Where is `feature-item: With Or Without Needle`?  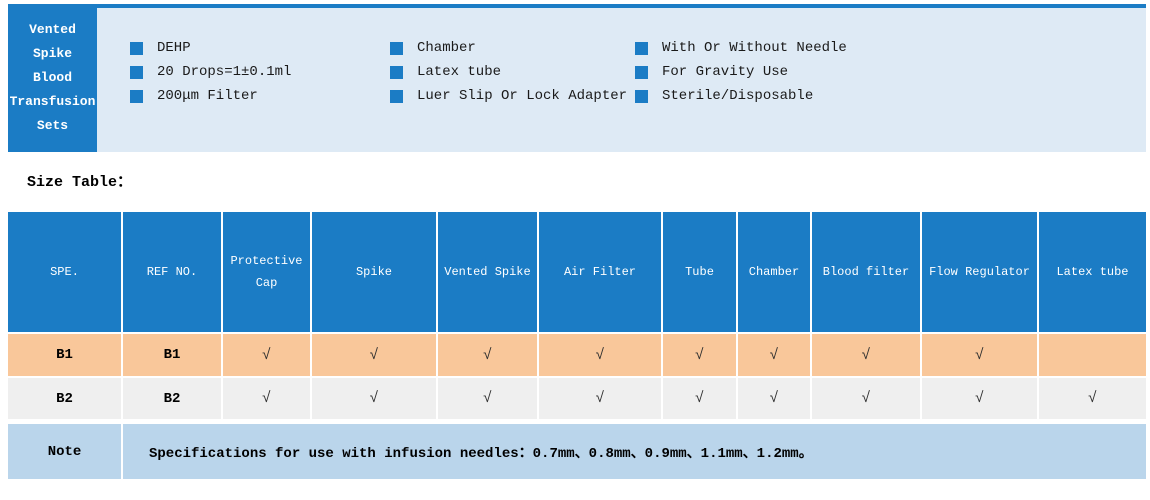 feature-item: With Or Without Needle is located at coordinates (741, 48).